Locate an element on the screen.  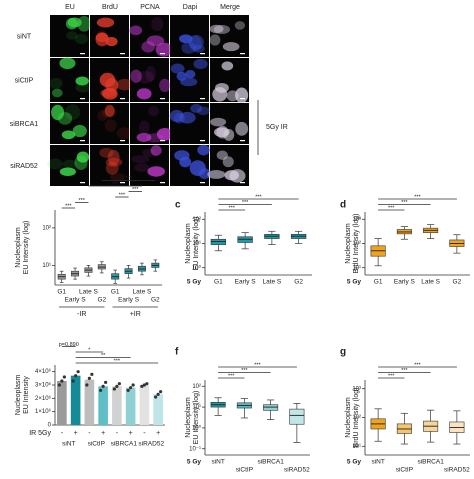
y-tick-label: 3×10⁶ is located at coordinates (43, 385).